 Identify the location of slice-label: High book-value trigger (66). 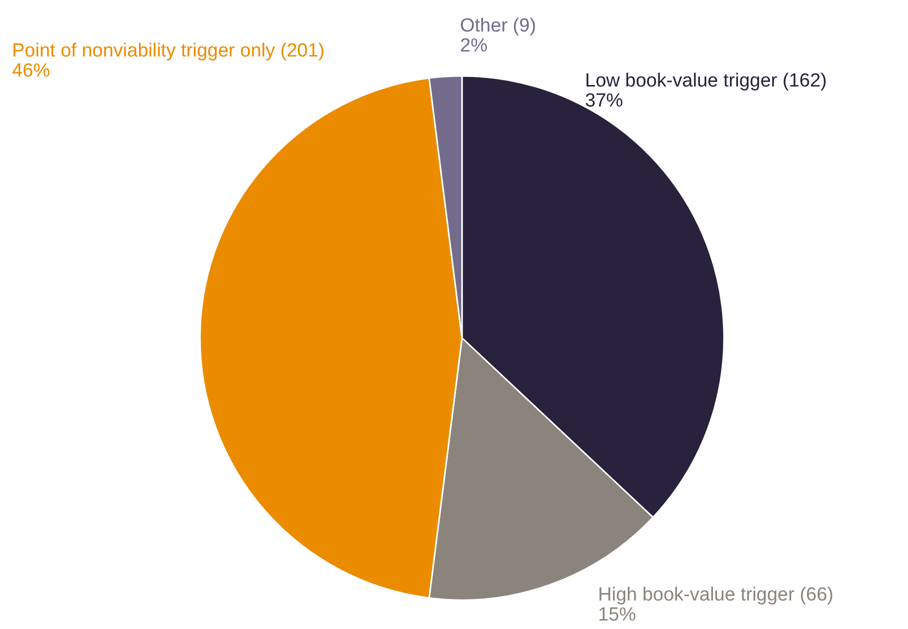
(716, 595).